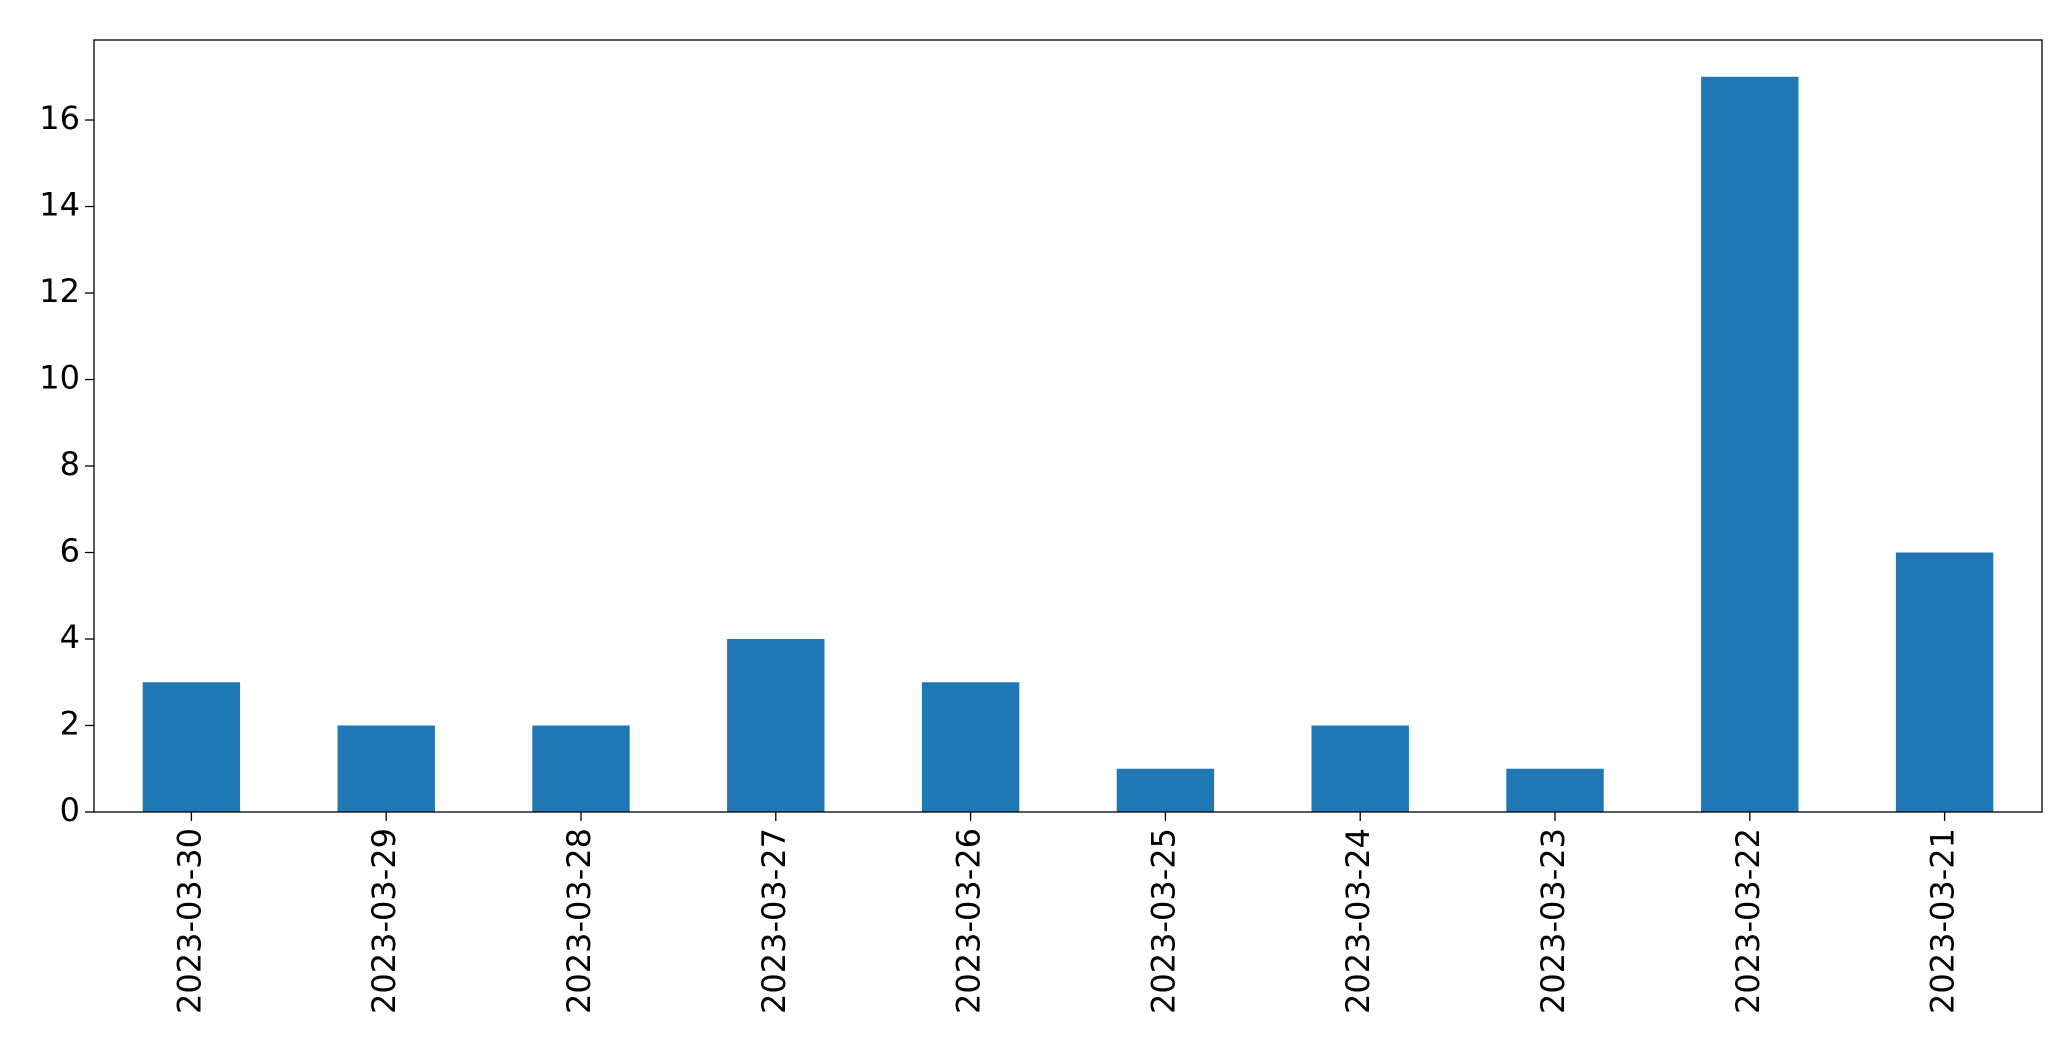  What do you see at coordinates (70, 551) in the screenshot?
I see `y-tick-label: 6` at bounding box center [70, 551].